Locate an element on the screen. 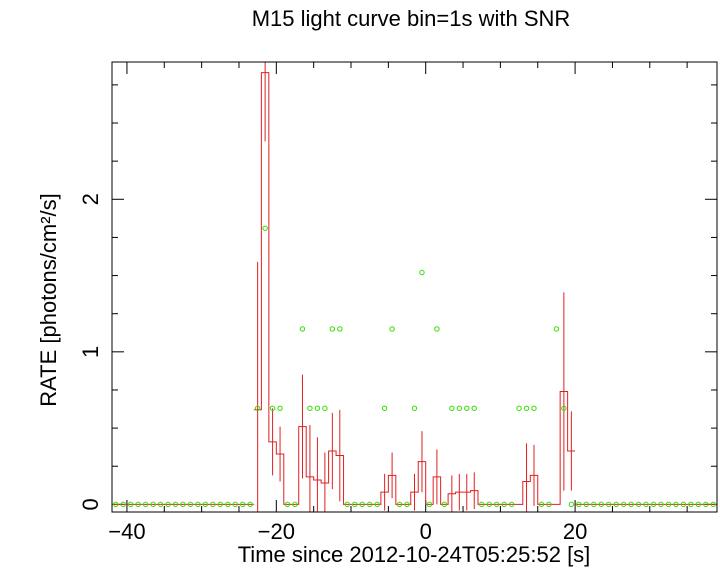  y-tick-label: 2 is located at coordinates (90, 199).